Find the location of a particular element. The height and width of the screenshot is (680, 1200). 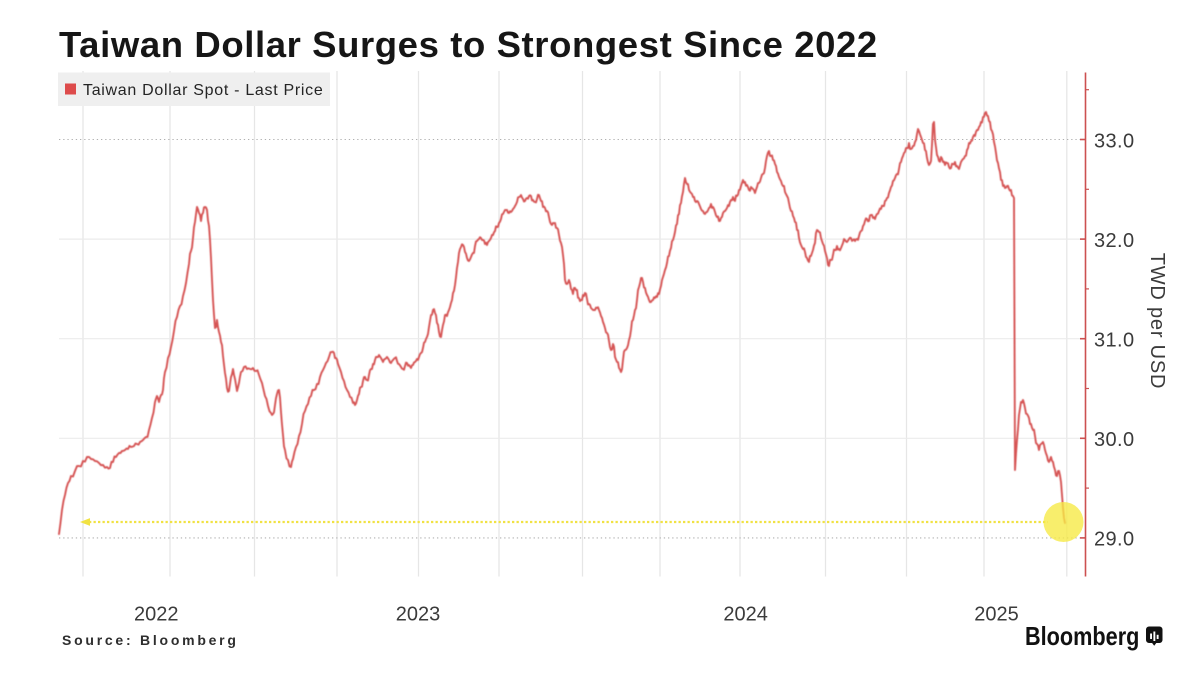

svg-text: 2025 is located at coordinates (996, 615).